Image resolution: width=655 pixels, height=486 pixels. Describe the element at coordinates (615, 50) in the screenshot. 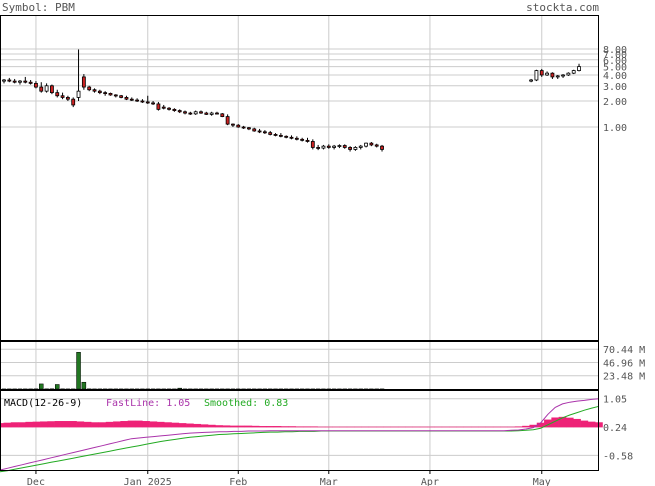

I see `price-tick-label: 8.00` at that location.